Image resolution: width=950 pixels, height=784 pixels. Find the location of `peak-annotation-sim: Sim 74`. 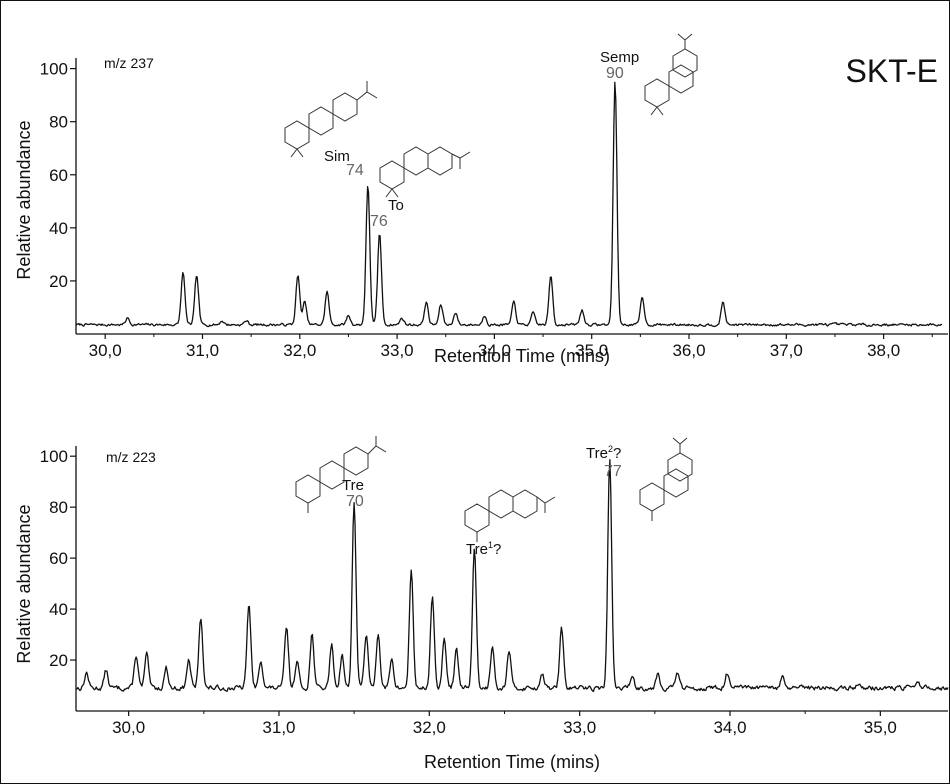

peak-annotation-sim: Sim 74 is located at coordinates (331, 130).